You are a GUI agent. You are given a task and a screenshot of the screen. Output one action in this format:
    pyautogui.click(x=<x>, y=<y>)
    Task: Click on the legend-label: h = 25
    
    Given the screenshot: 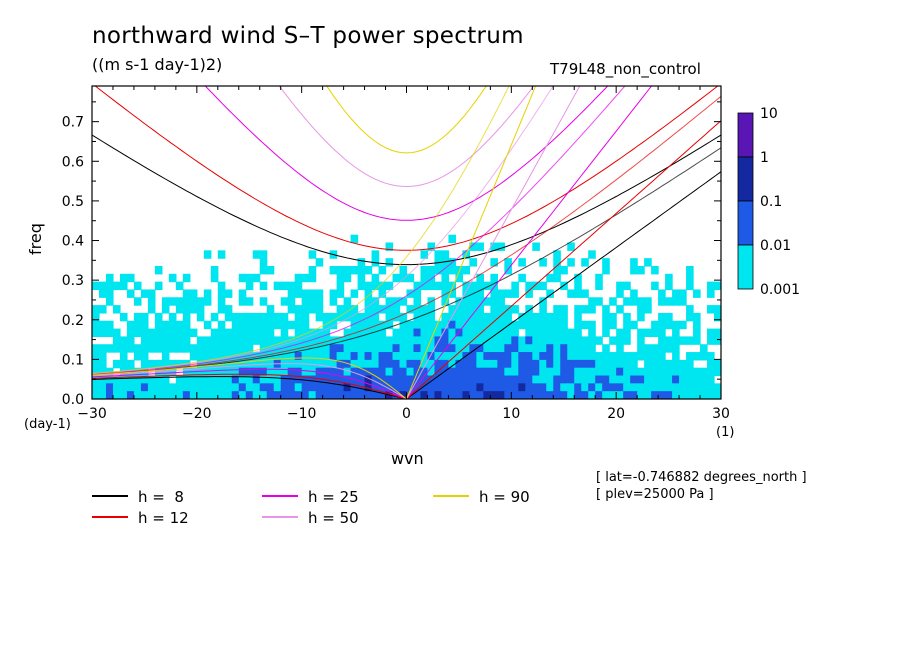 What is the action you would take?
    pyautogui.click(x=333, y=497)
    